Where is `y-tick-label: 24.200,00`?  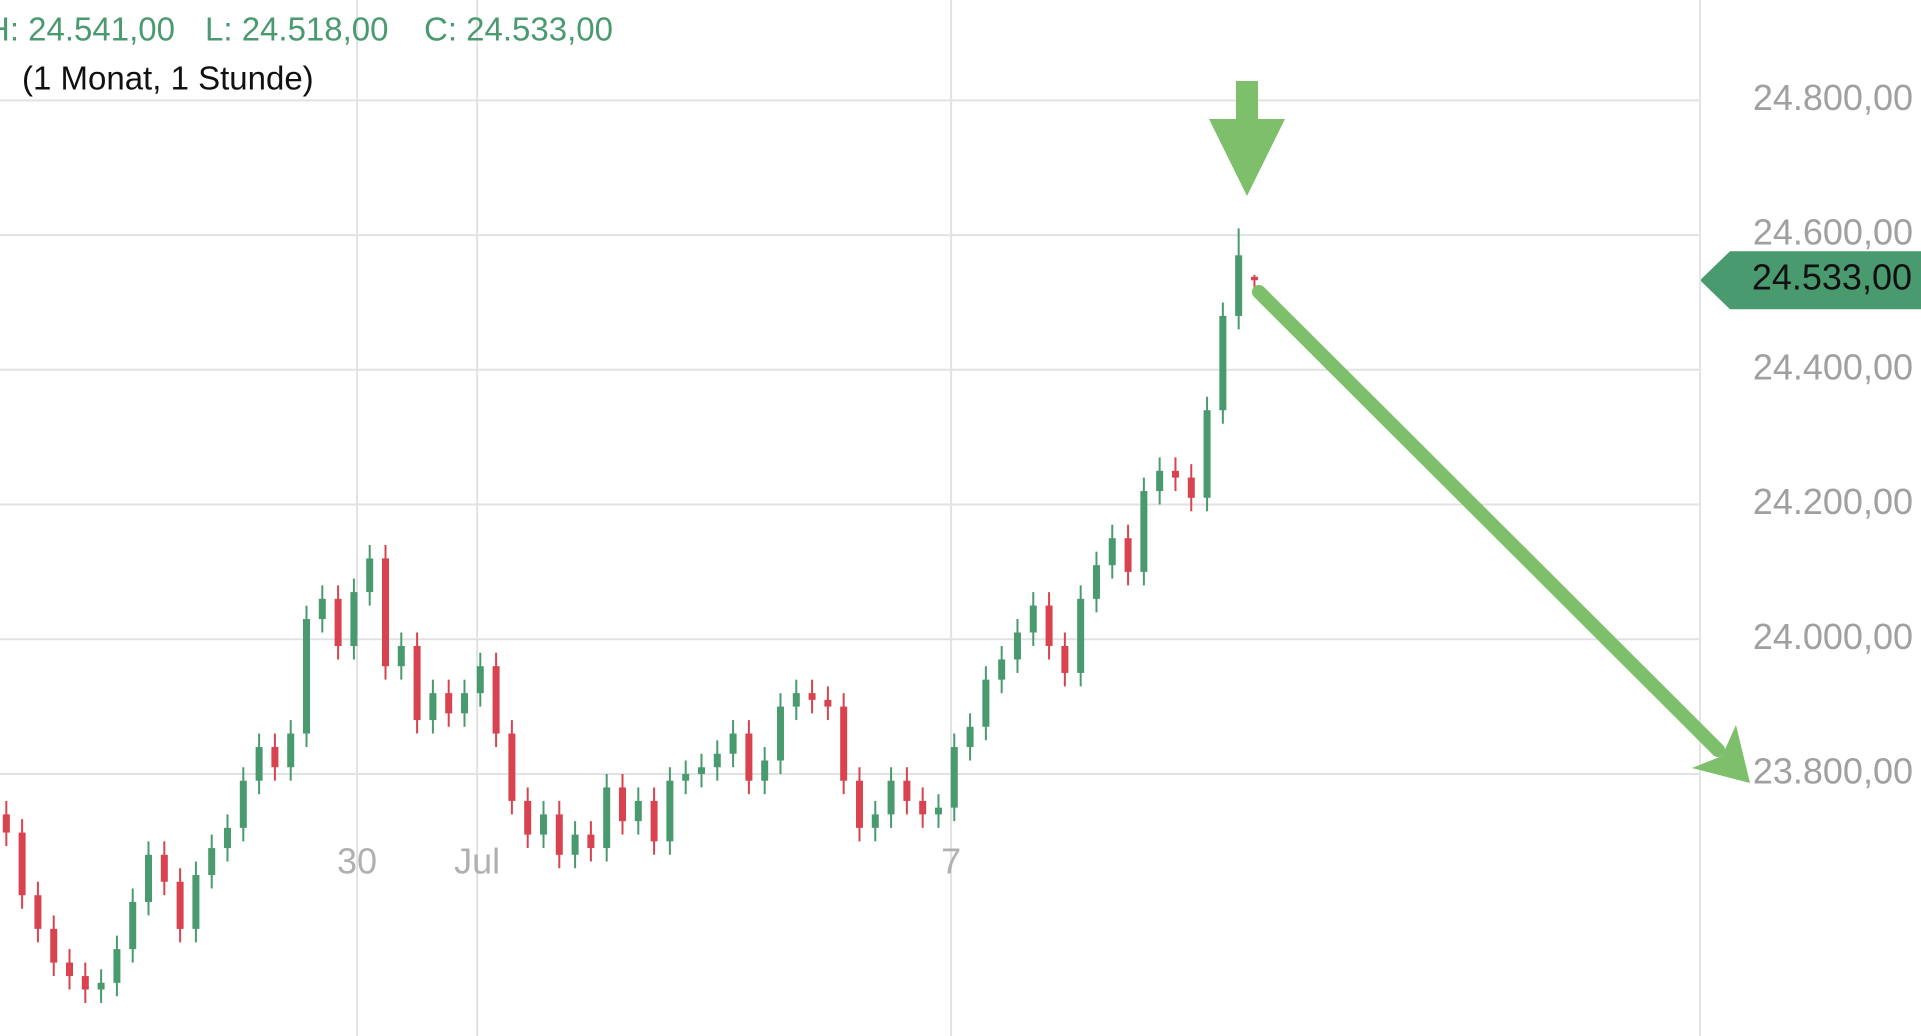
y-tick-label: 24.200,00 is located at coordinates (1833, 501).